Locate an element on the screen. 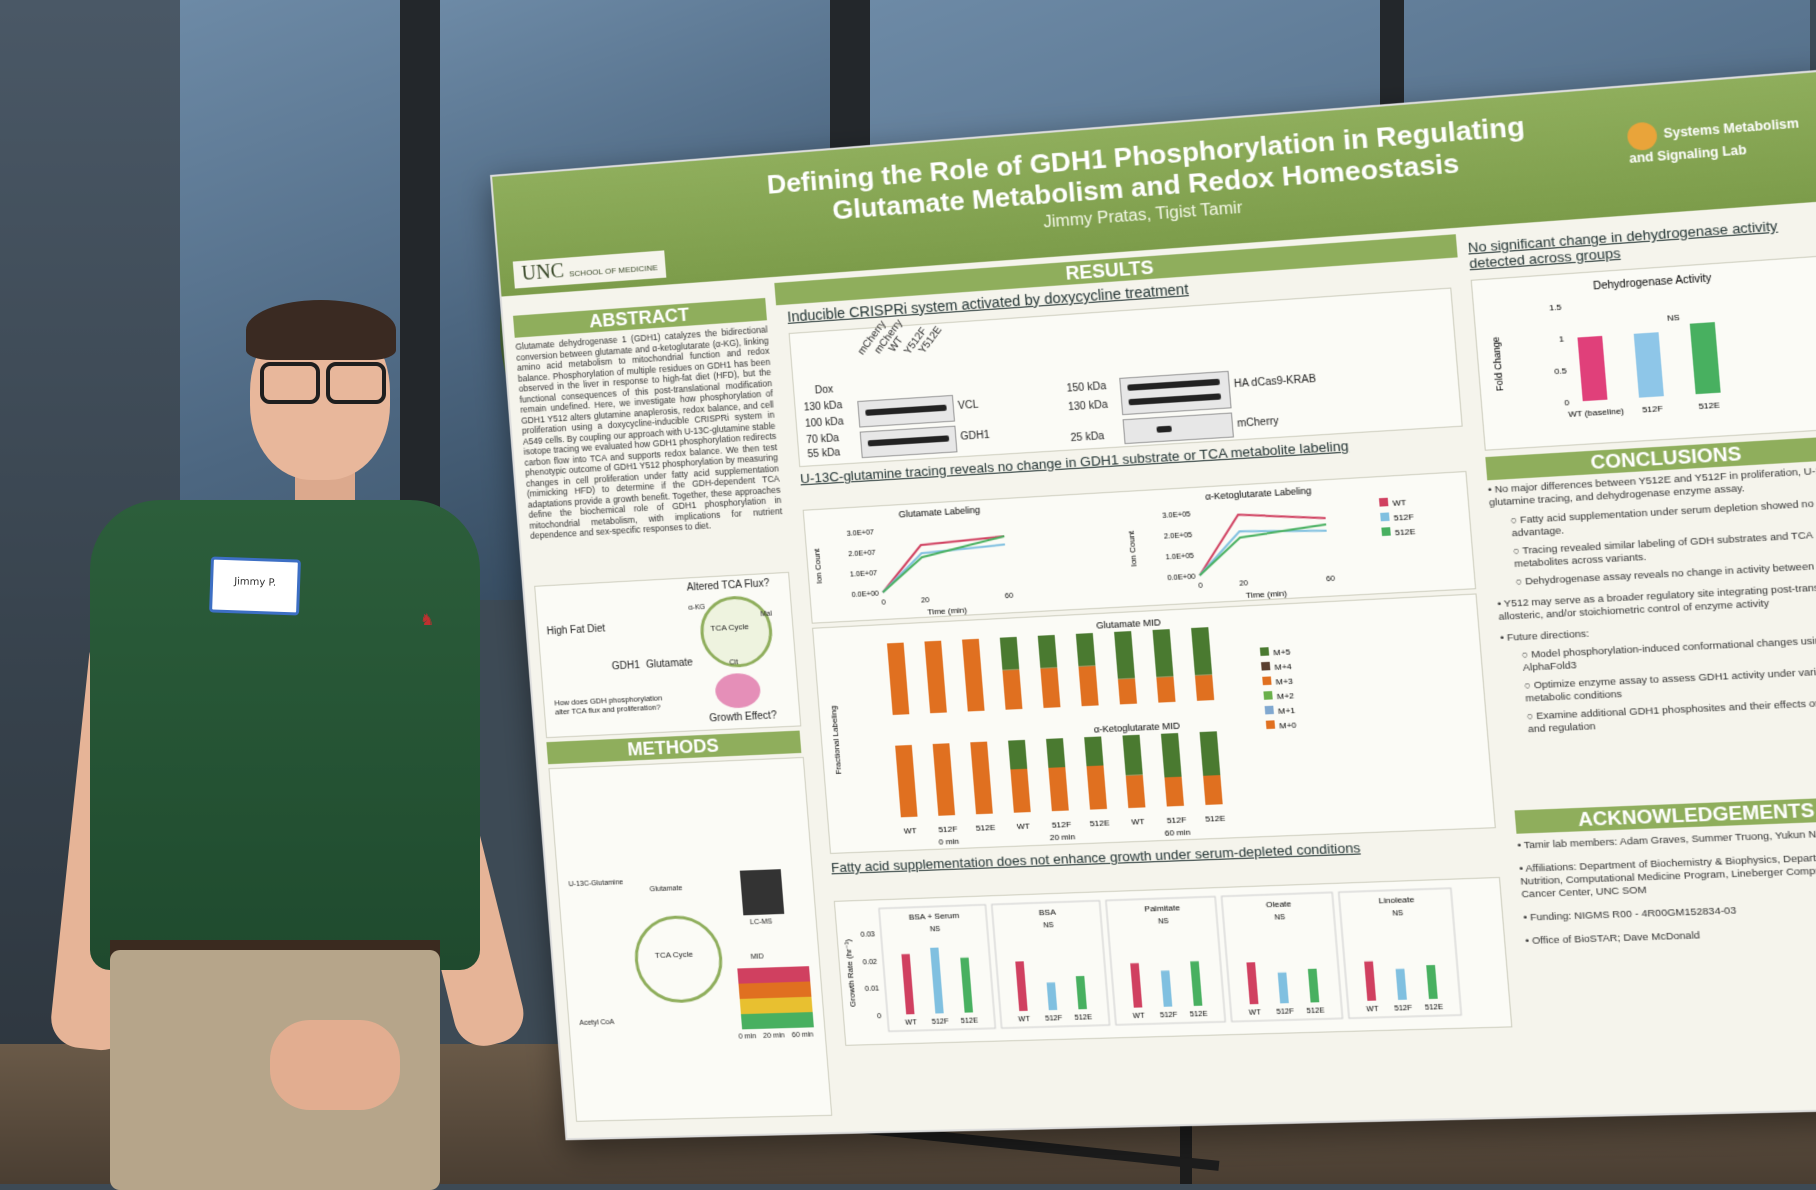 This screenshot has width=1816, height=1190. chart-title: Dehydrogenase Activity is located at coordinates (1652, 283).